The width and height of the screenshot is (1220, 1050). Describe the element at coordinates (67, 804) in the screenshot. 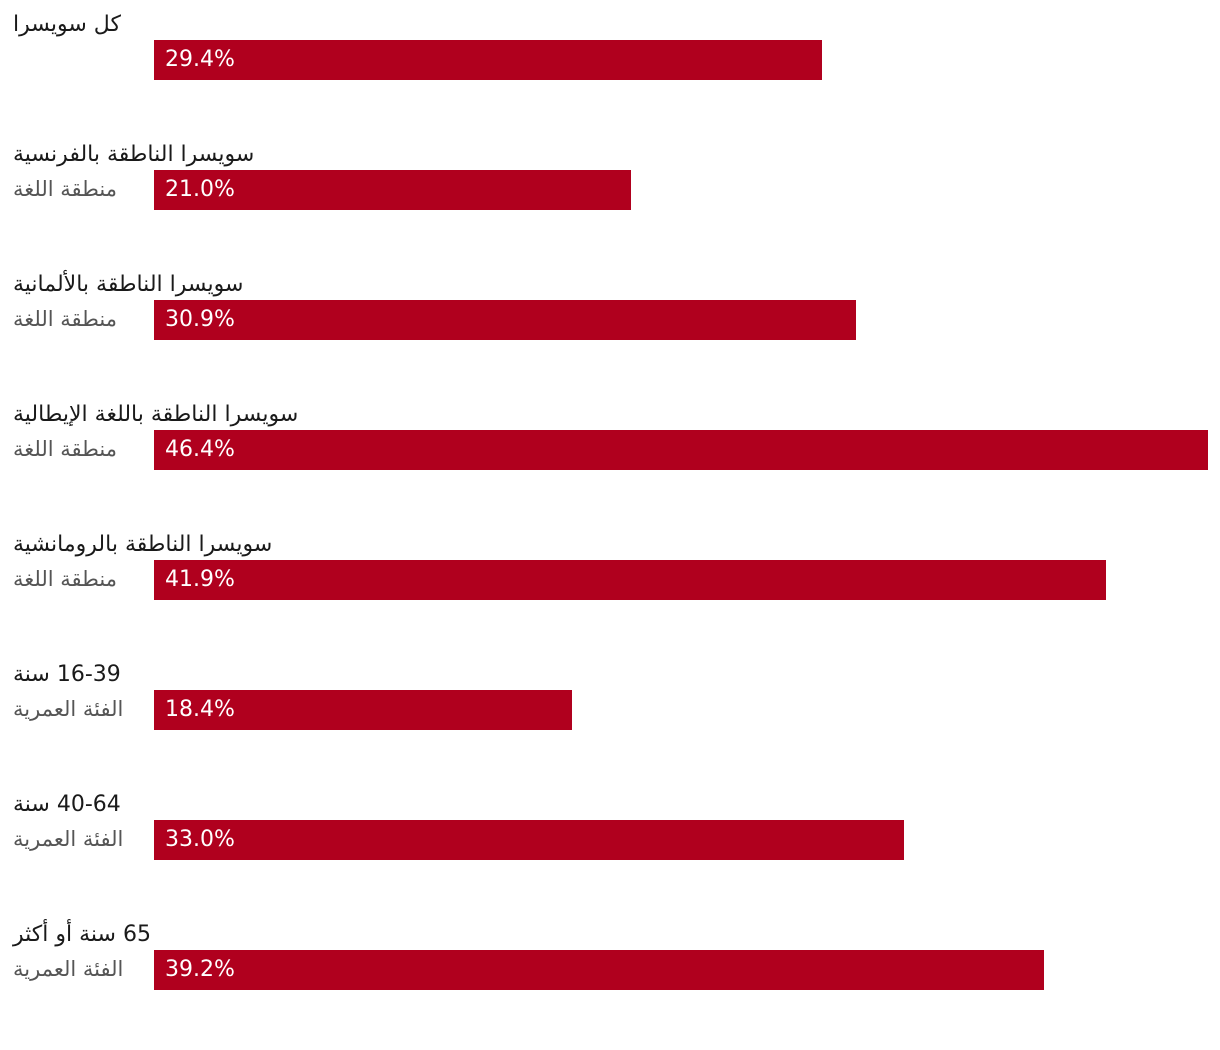

I see `category-label: 40-64 سنة` at that location.